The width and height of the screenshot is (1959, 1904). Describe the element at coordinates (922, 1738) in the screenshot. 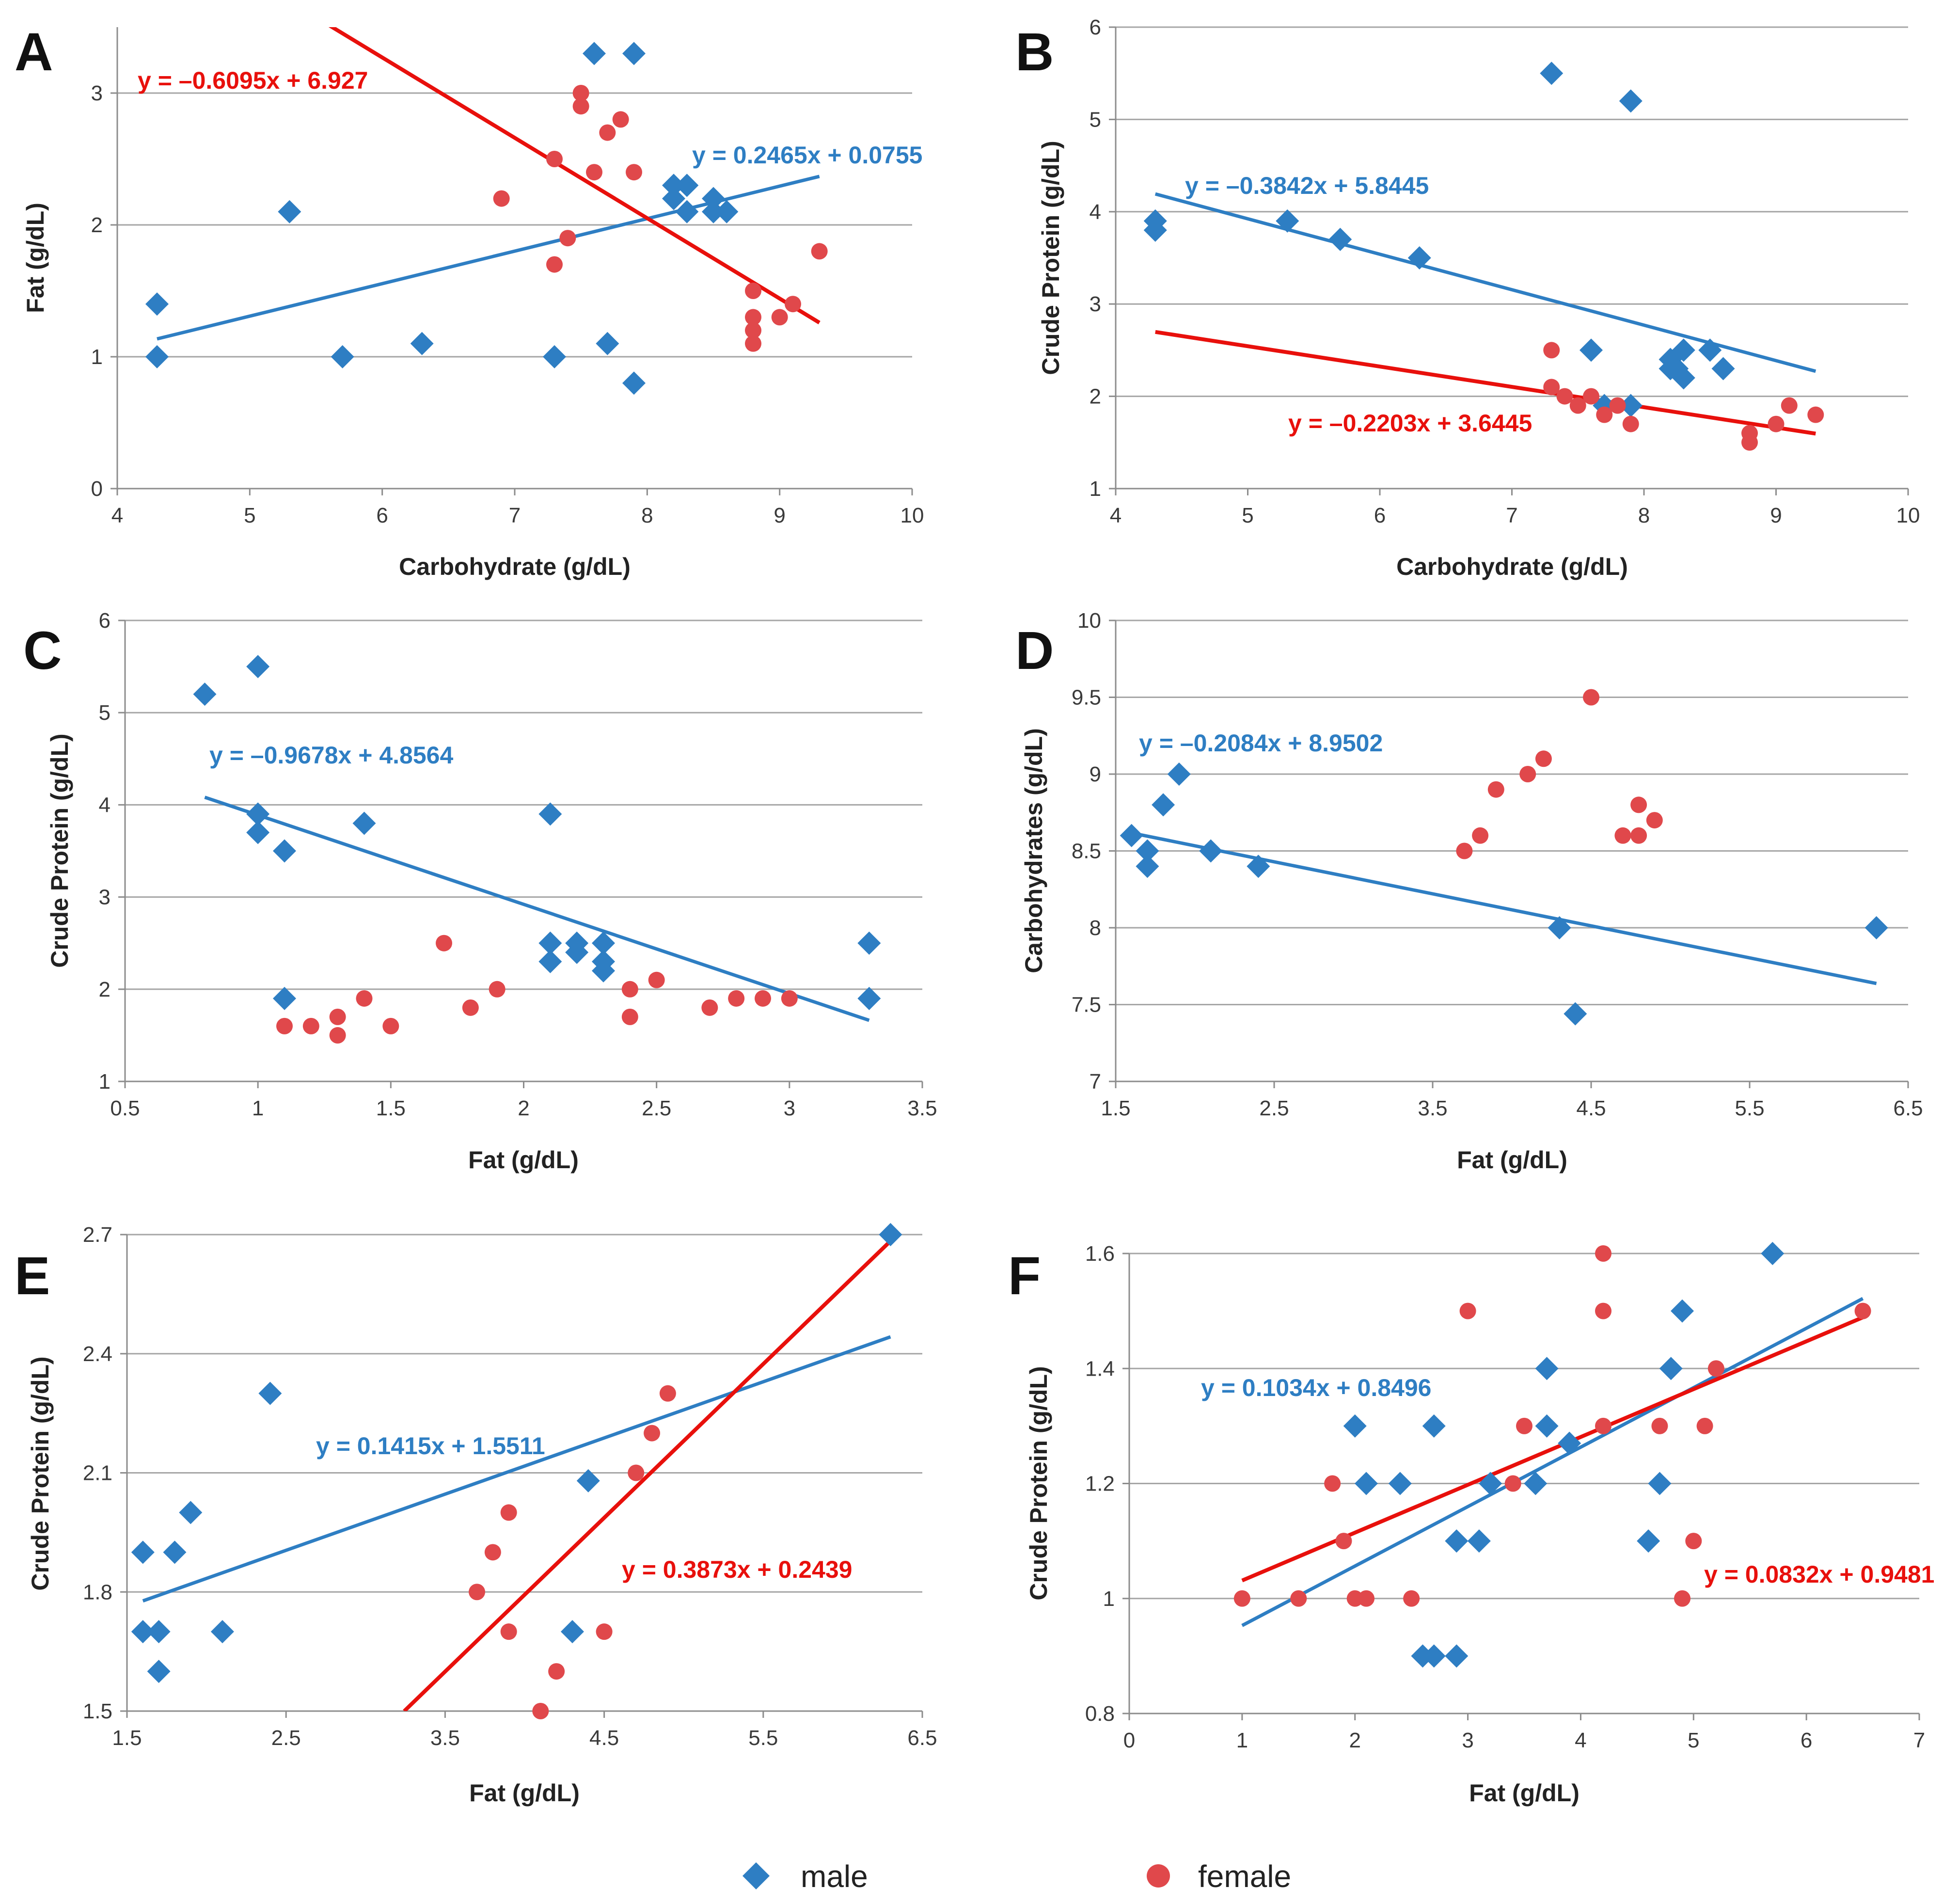

I see `x-tick-label: 6.5` at that location.